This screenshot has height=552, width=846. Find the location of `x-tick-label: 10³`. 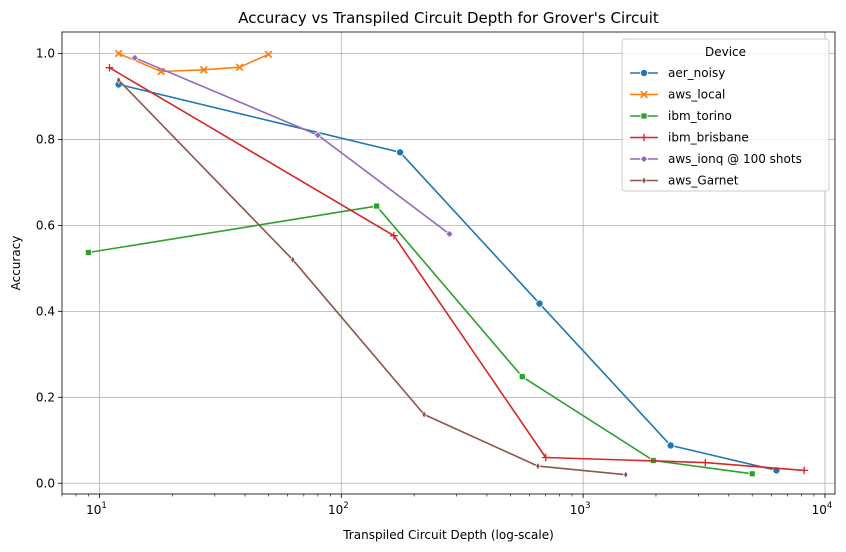

x-tick-label: 10³ is located at coordinates (580, 509).